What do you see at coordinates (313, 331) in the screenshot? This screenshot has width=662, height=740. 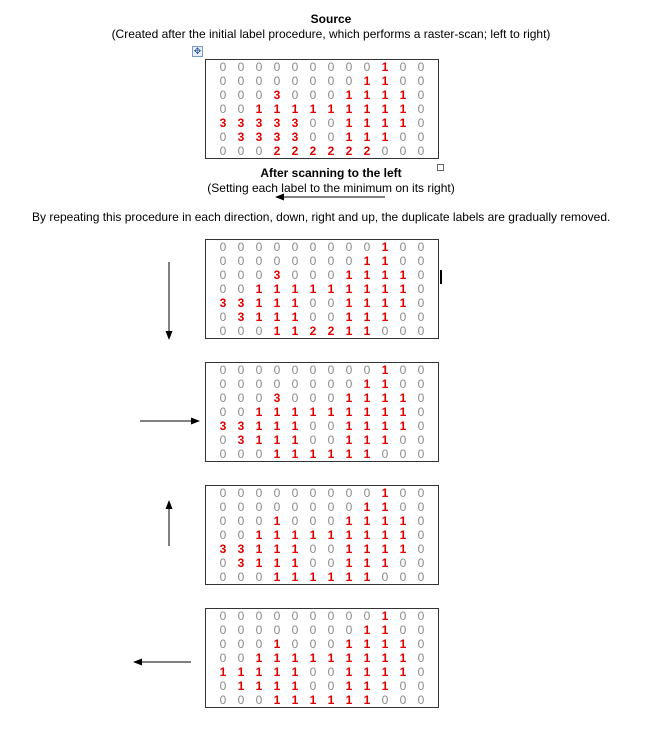 I see `grid-cell: 2` at bounding box center [313, 331].